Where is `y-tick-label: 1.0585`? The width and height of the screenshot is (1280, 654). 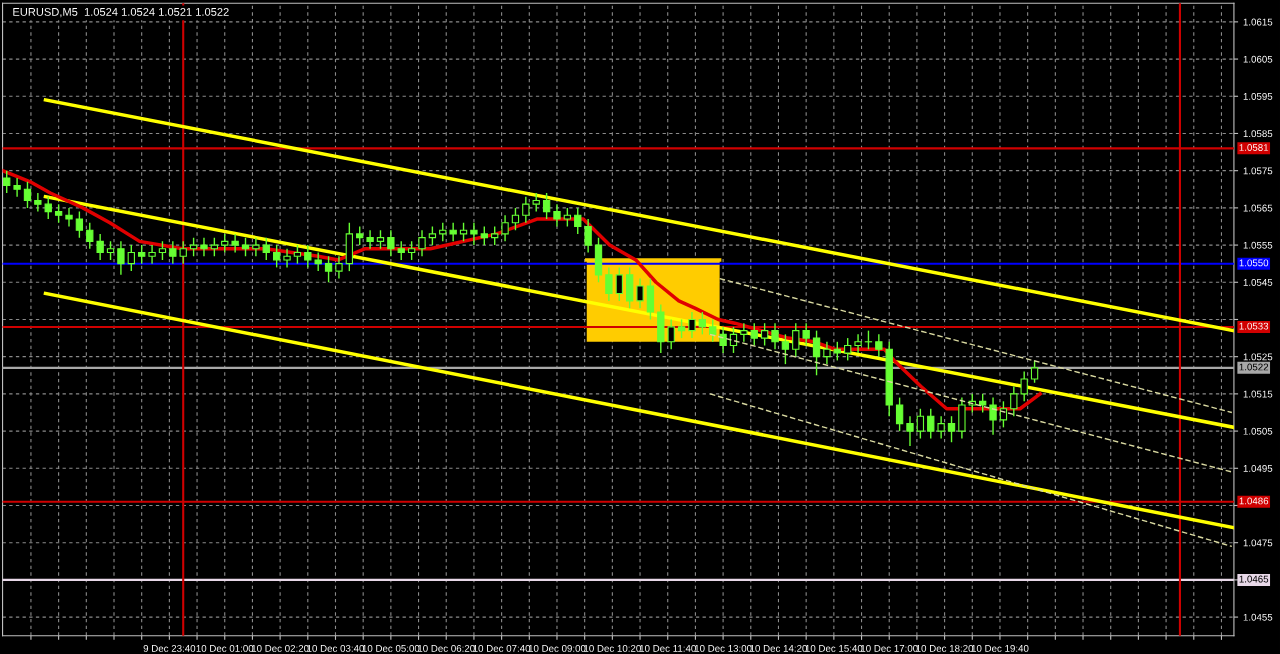
y-tick-label: 1.0585 is located at coordinates (1258, 134).